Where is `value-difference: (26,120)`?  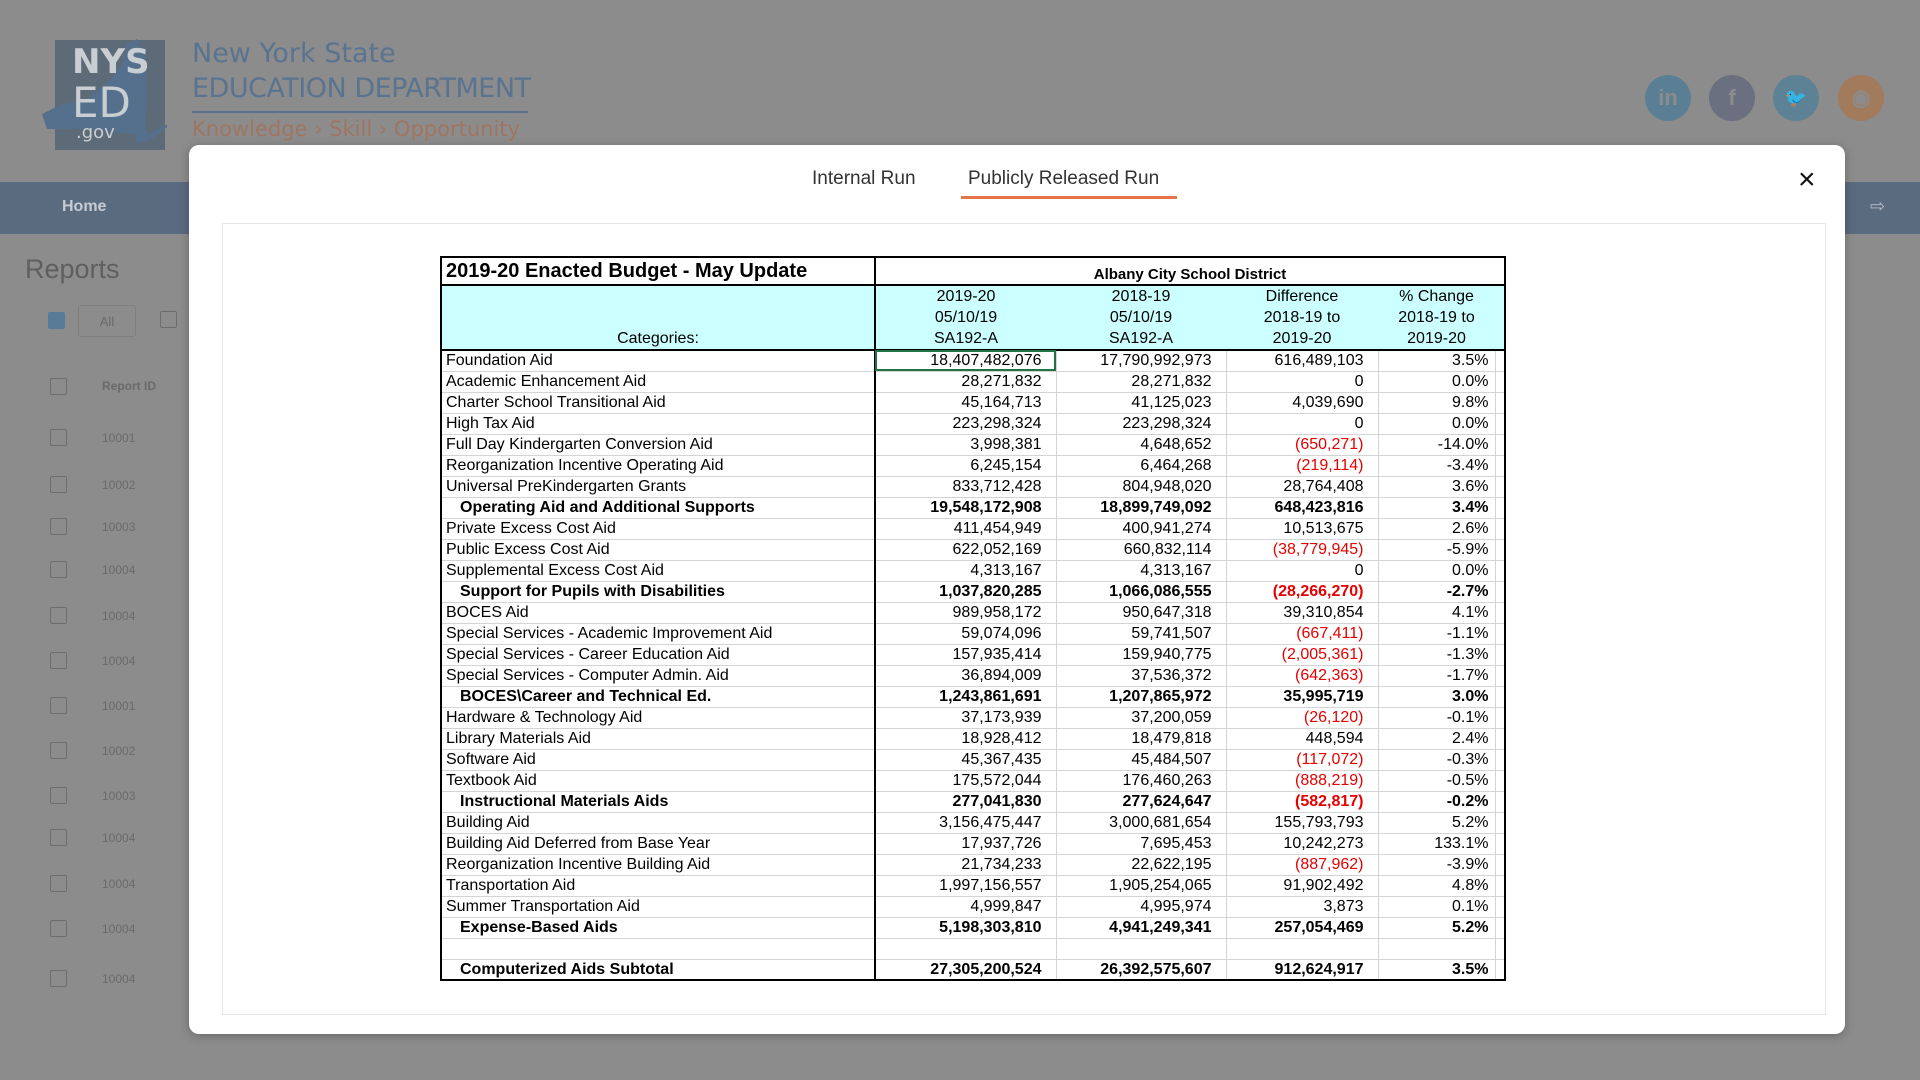
value-difference: (26,120) is located at coordinates (1302, 718).